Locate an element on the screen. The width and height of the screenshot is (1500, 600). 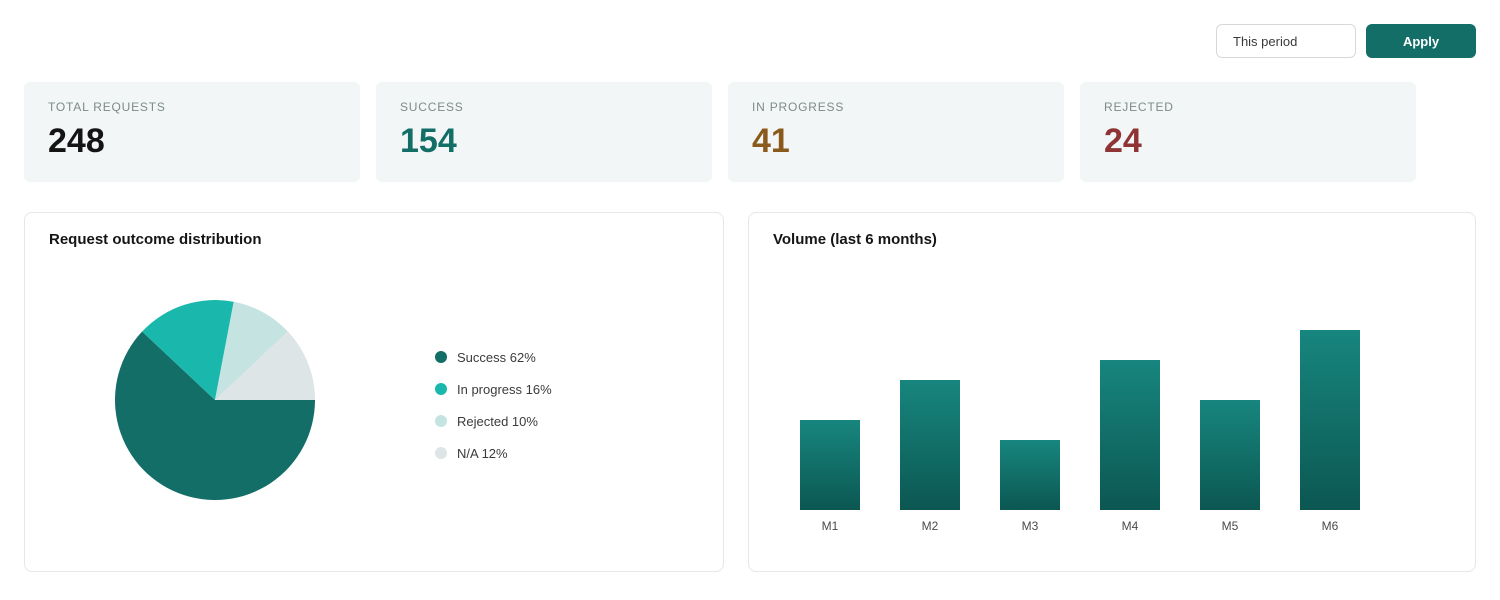
legend-label: N/A 12% is located at coordinates (482, 453).